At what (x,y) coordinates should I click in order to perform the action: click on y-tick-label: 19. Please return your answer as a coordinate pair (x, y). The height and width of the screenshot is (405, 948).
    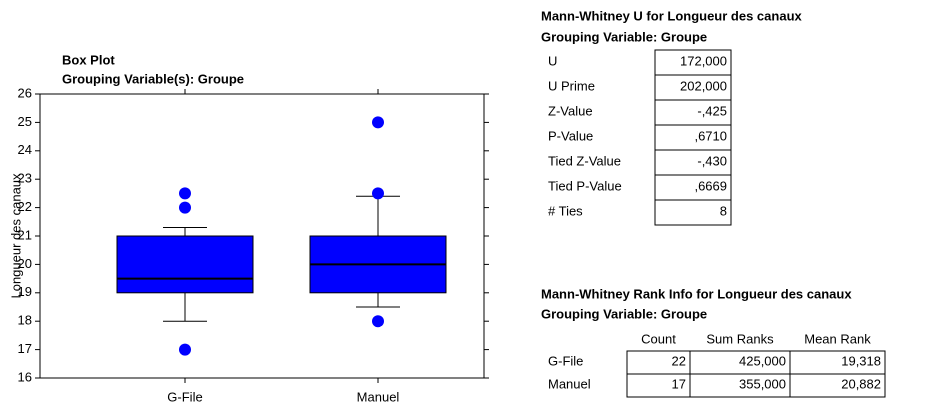
    Looking at the image, I should click on (25, 291).